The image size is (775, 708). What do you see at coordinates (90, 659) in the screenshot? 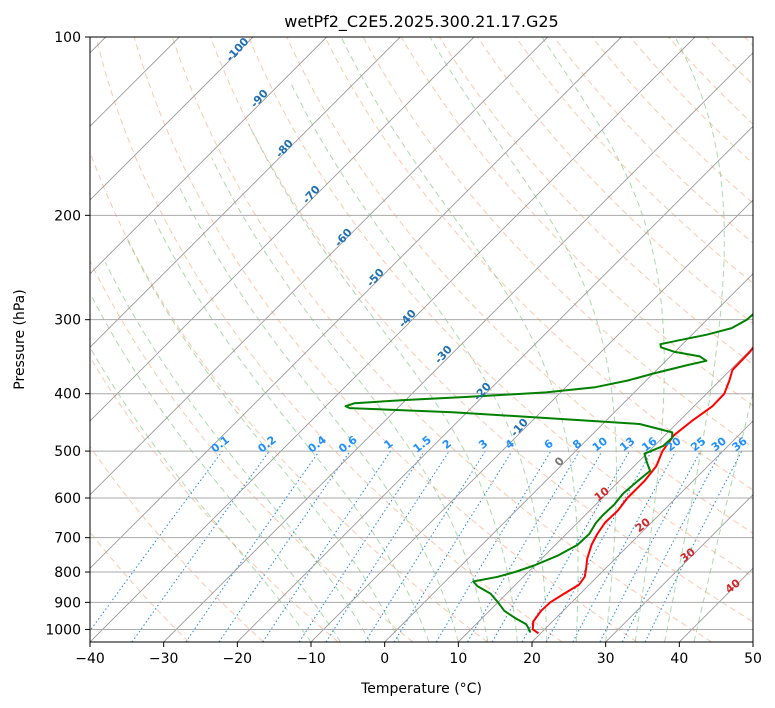
I see `x-tick-label: −40` at bounding box center [90, 659].